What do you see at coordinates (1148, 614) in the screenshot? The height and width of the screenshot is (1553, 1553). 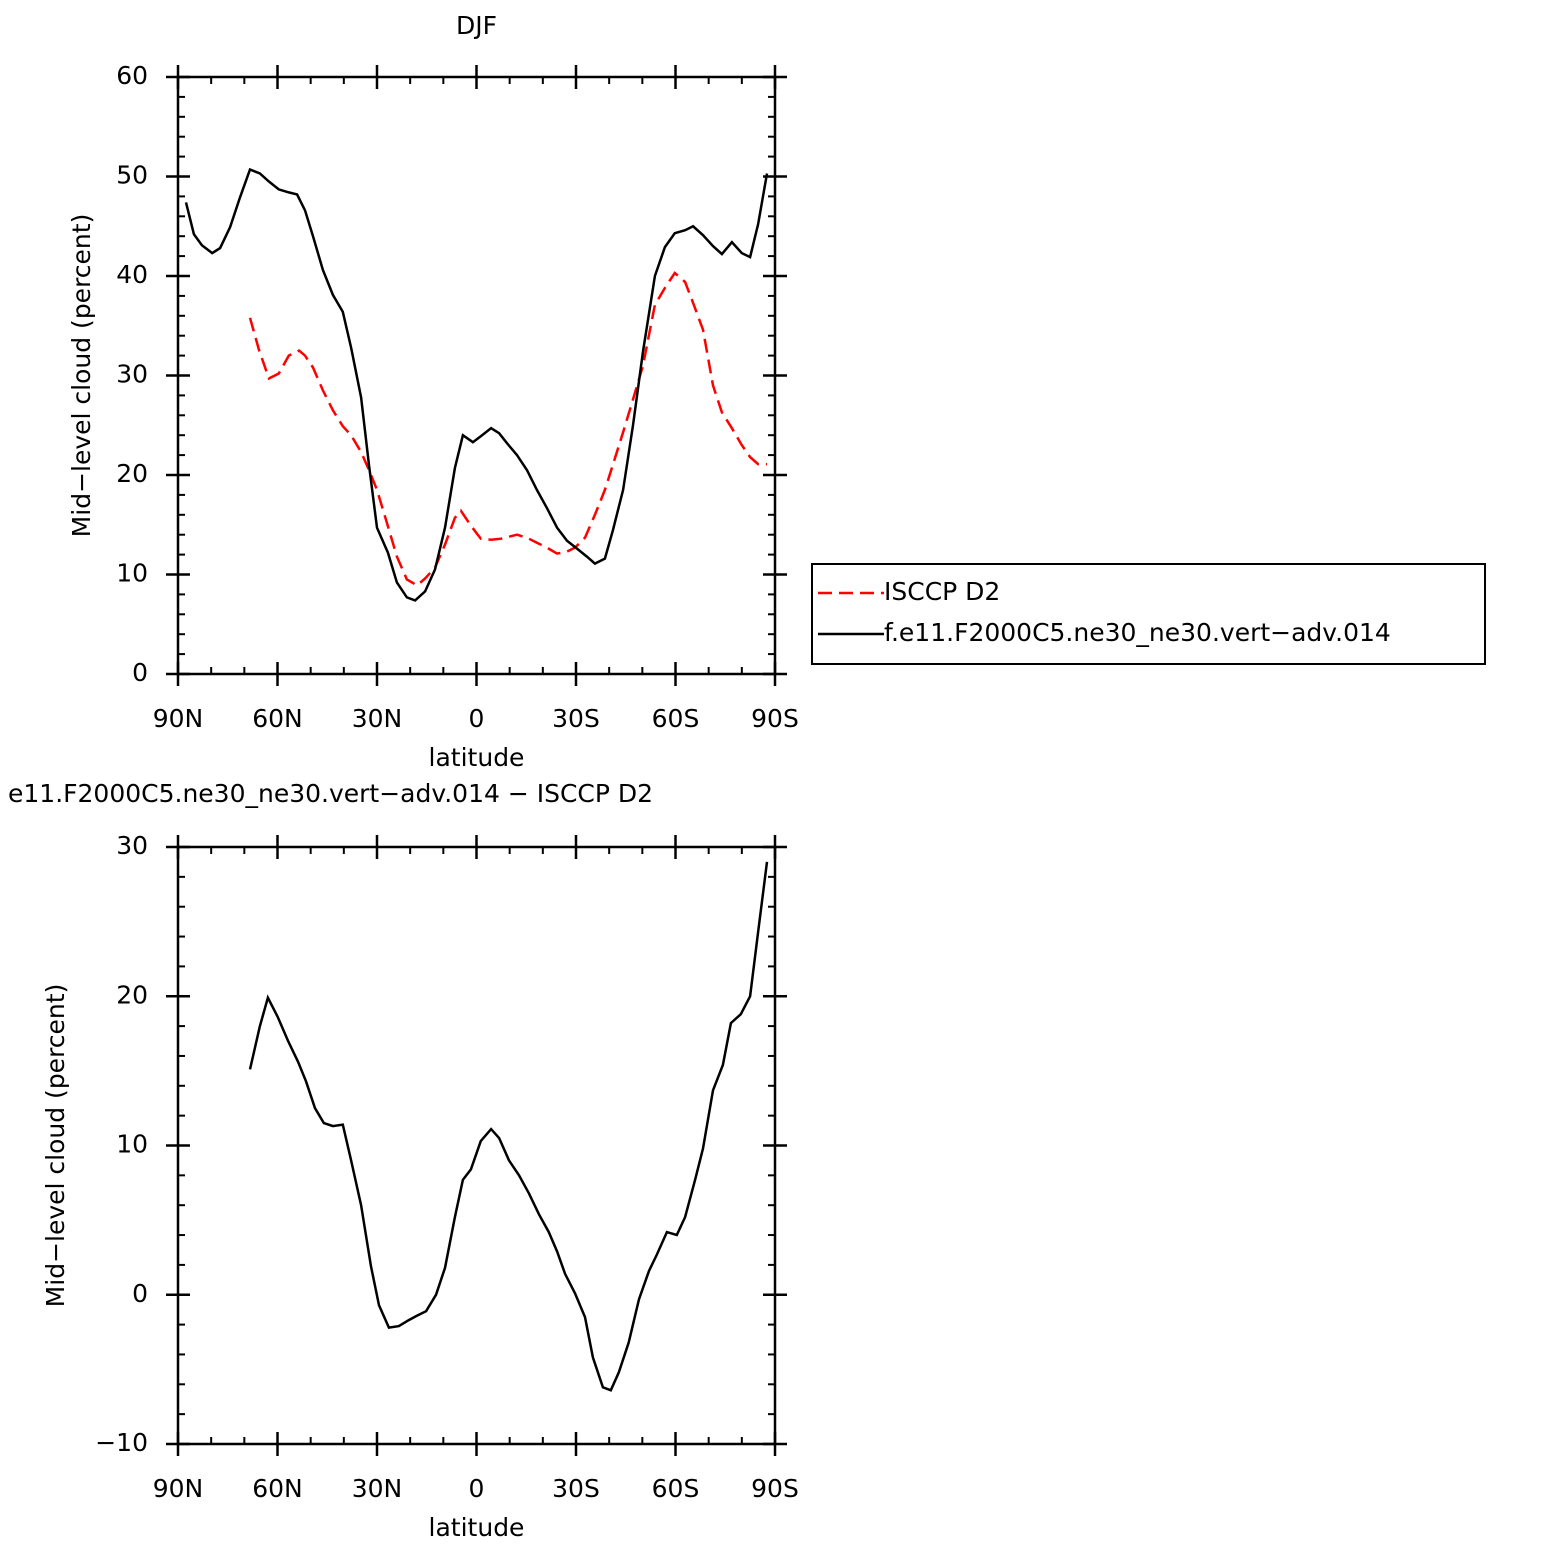 I see `legend-box` at bounding box center [1148, 614].